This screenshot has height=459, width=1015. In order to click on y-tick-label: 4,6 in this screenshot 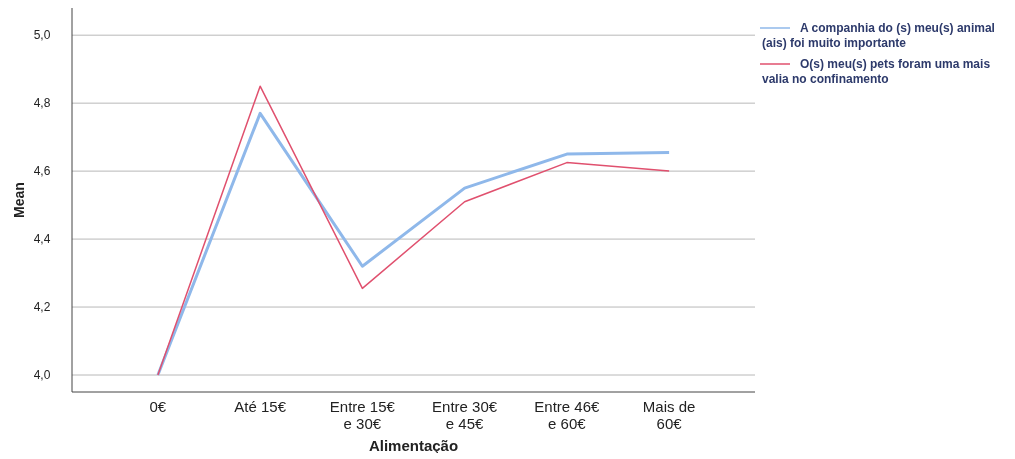, I will do `click(42, 171)`.